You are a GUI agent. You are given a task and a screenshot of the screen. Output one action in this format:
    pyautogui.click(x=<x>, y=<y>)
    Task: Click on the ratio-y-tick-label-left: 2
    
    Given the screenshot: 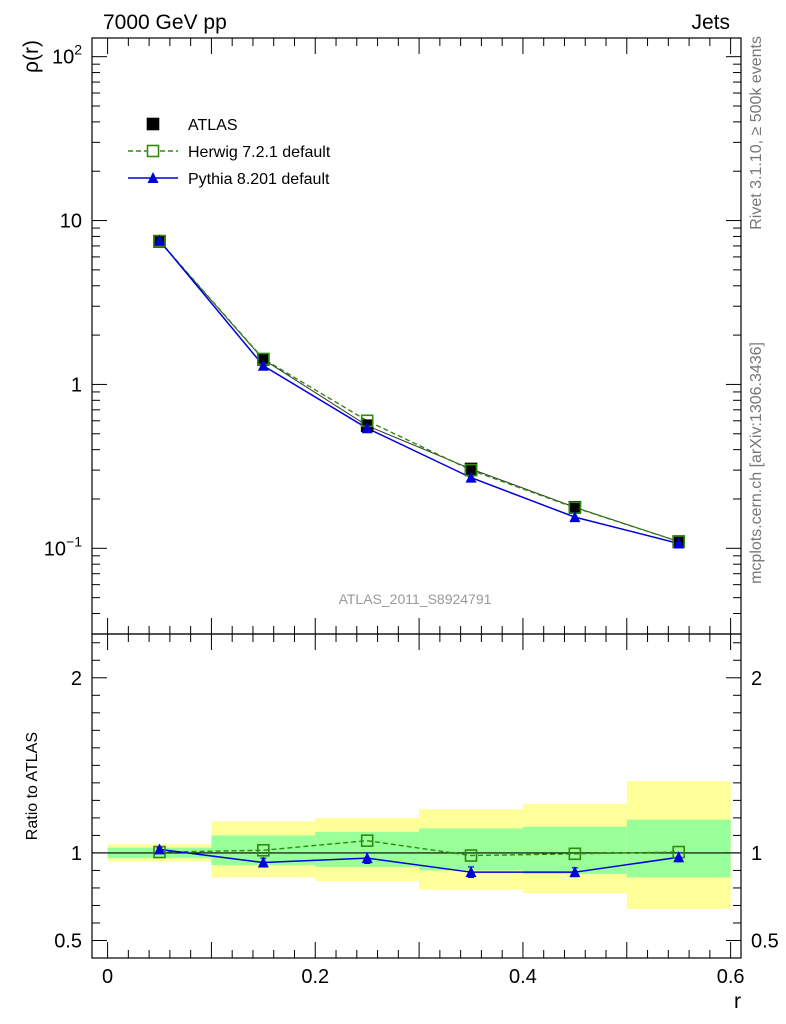 What is the action you would take?
    pyautogui.click(x=76, y=679)
    